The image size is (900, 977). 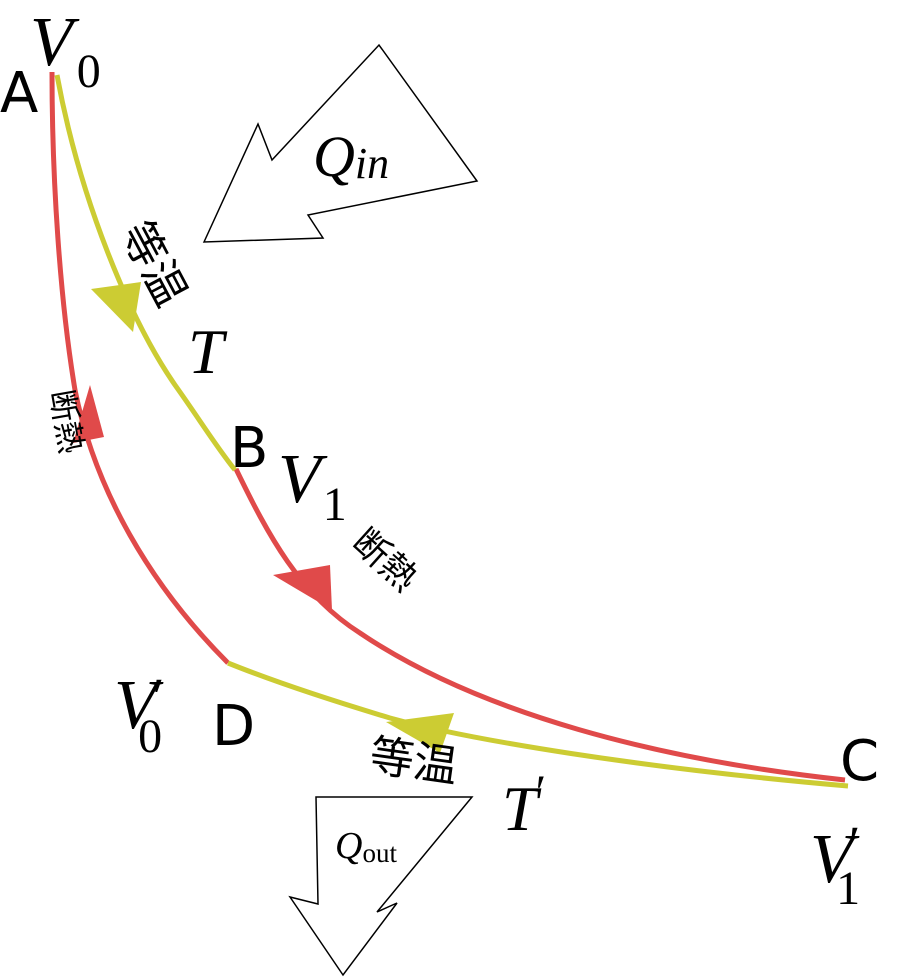 I want to click on point-c-label: C, so click(x=859, y=761).